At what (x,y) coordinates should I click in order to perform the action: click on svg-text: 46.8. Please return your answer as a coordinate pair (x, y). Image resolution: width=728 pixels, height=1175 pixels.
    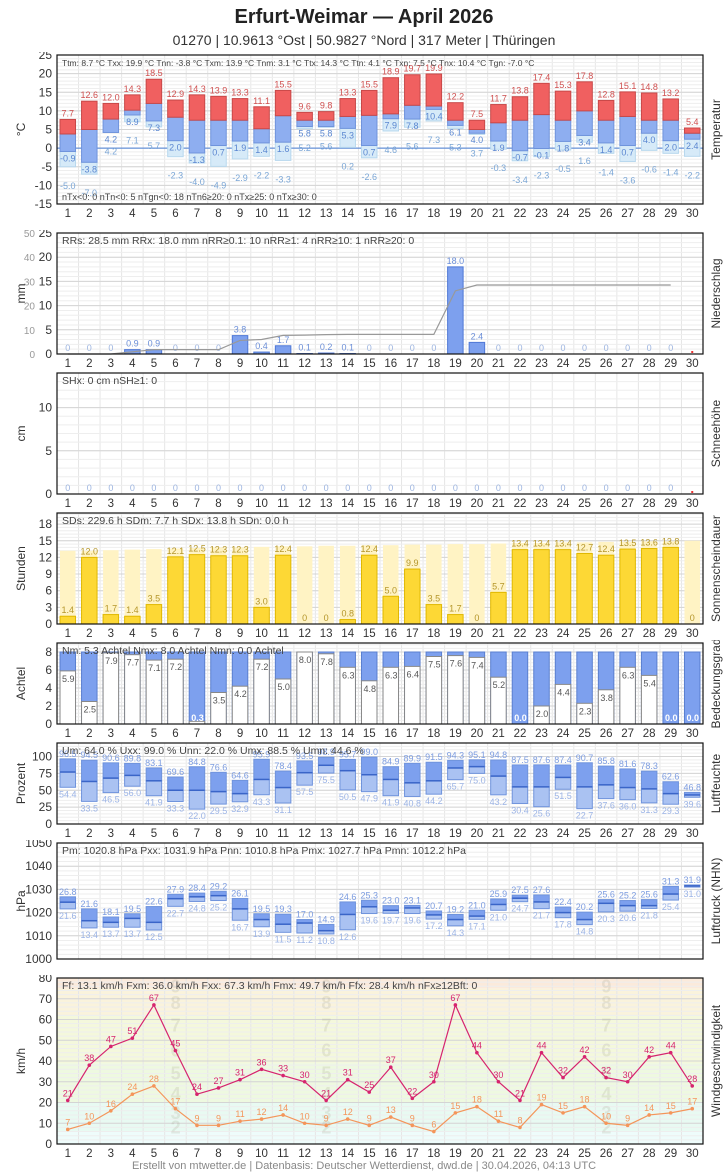
    Looking at the image, I should click on (692, 787).